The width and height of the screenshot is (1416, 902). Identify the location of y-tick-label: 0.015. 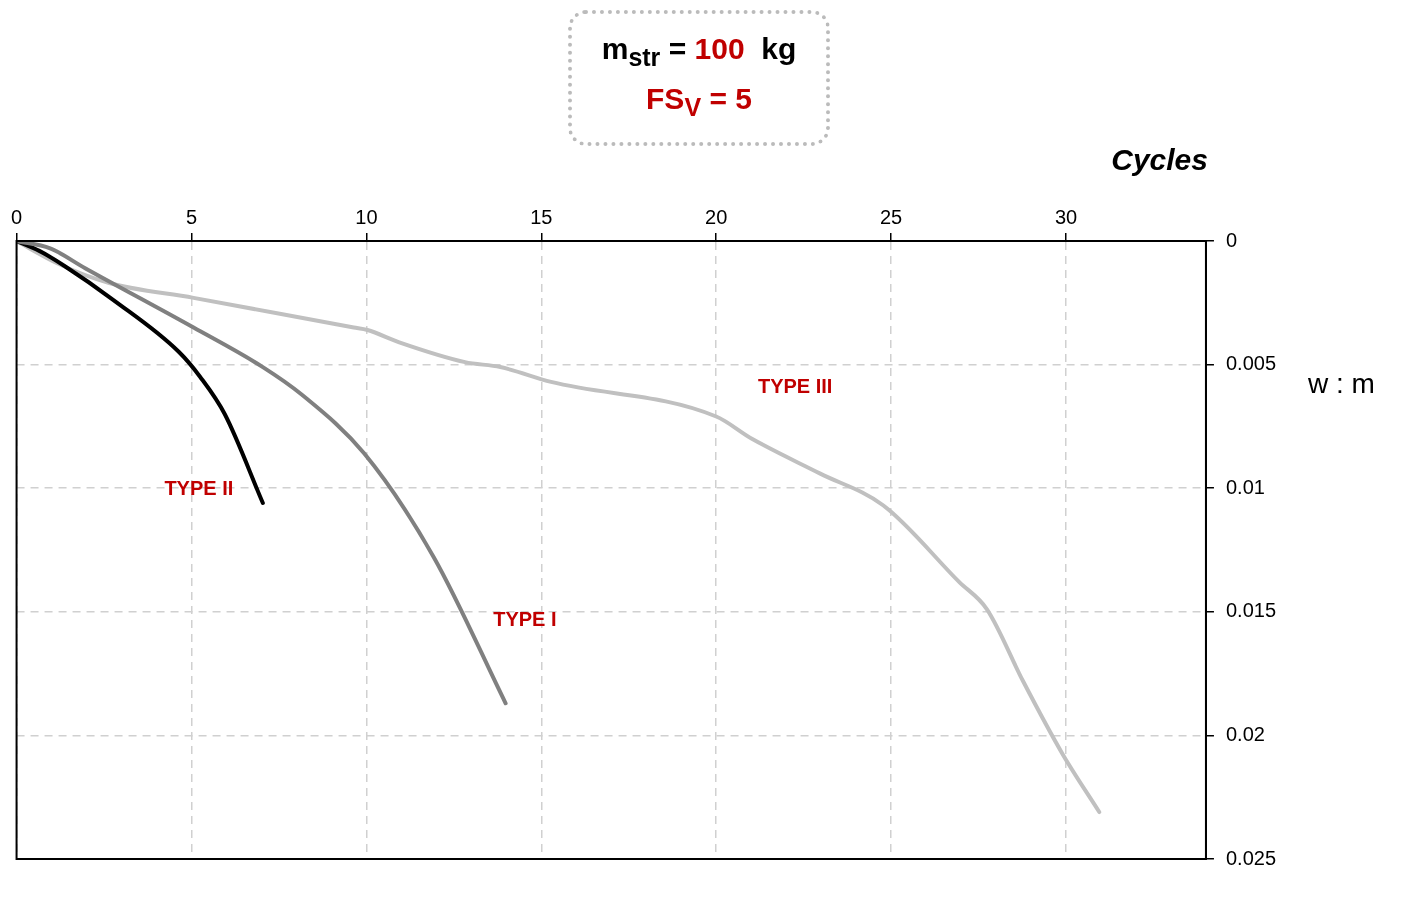
(1251, 610).